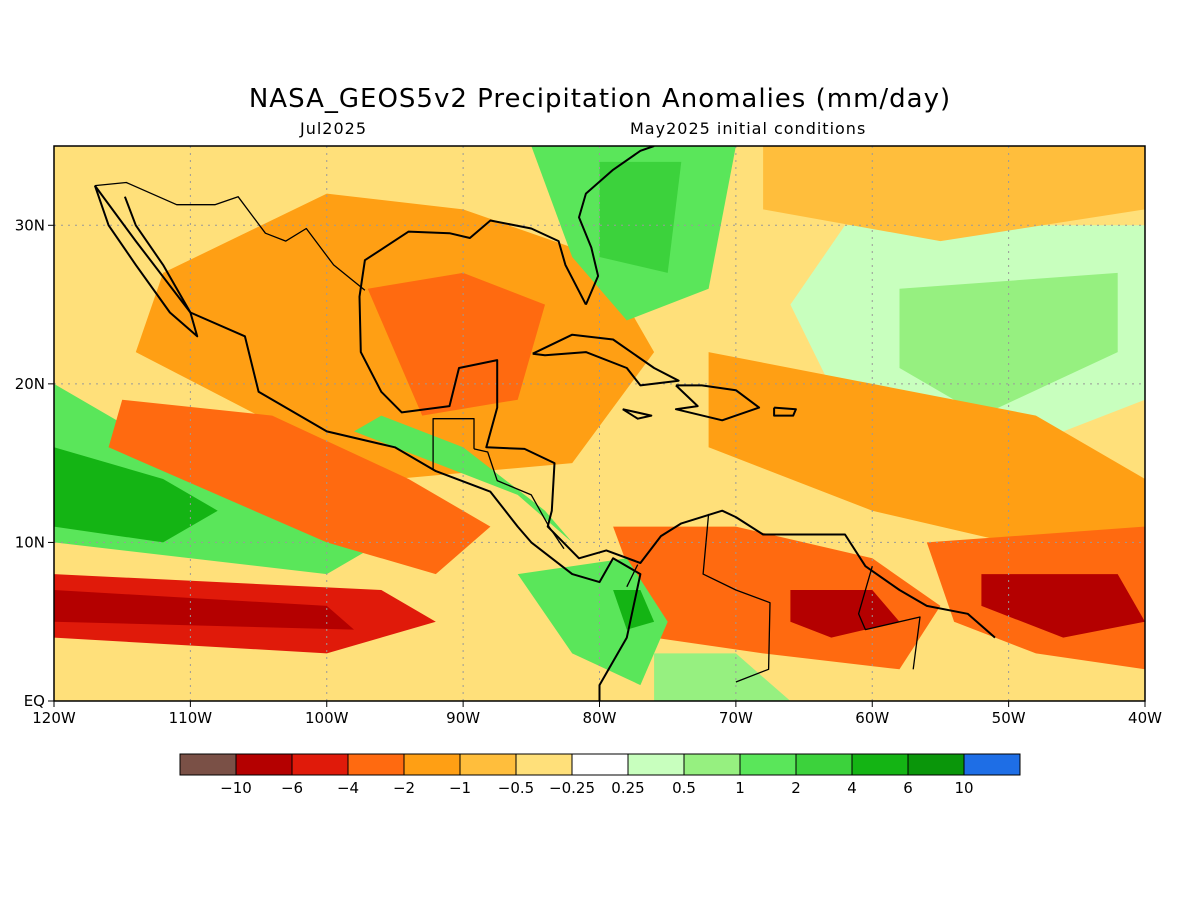  What do you see at coordinates (637, 414) in the screenshot?
I see `coastline-jamaica` at bounding box center [637, 414].